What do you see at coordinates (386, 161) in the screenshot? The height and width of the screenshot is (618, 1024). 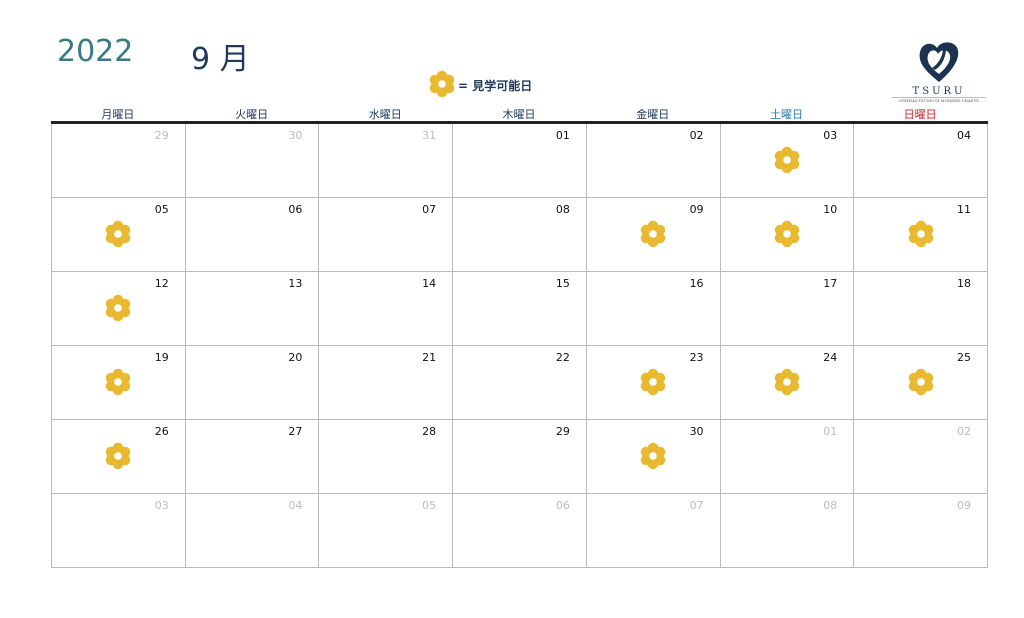 I see `day-cell: 31` at bounding box center [386, 161].